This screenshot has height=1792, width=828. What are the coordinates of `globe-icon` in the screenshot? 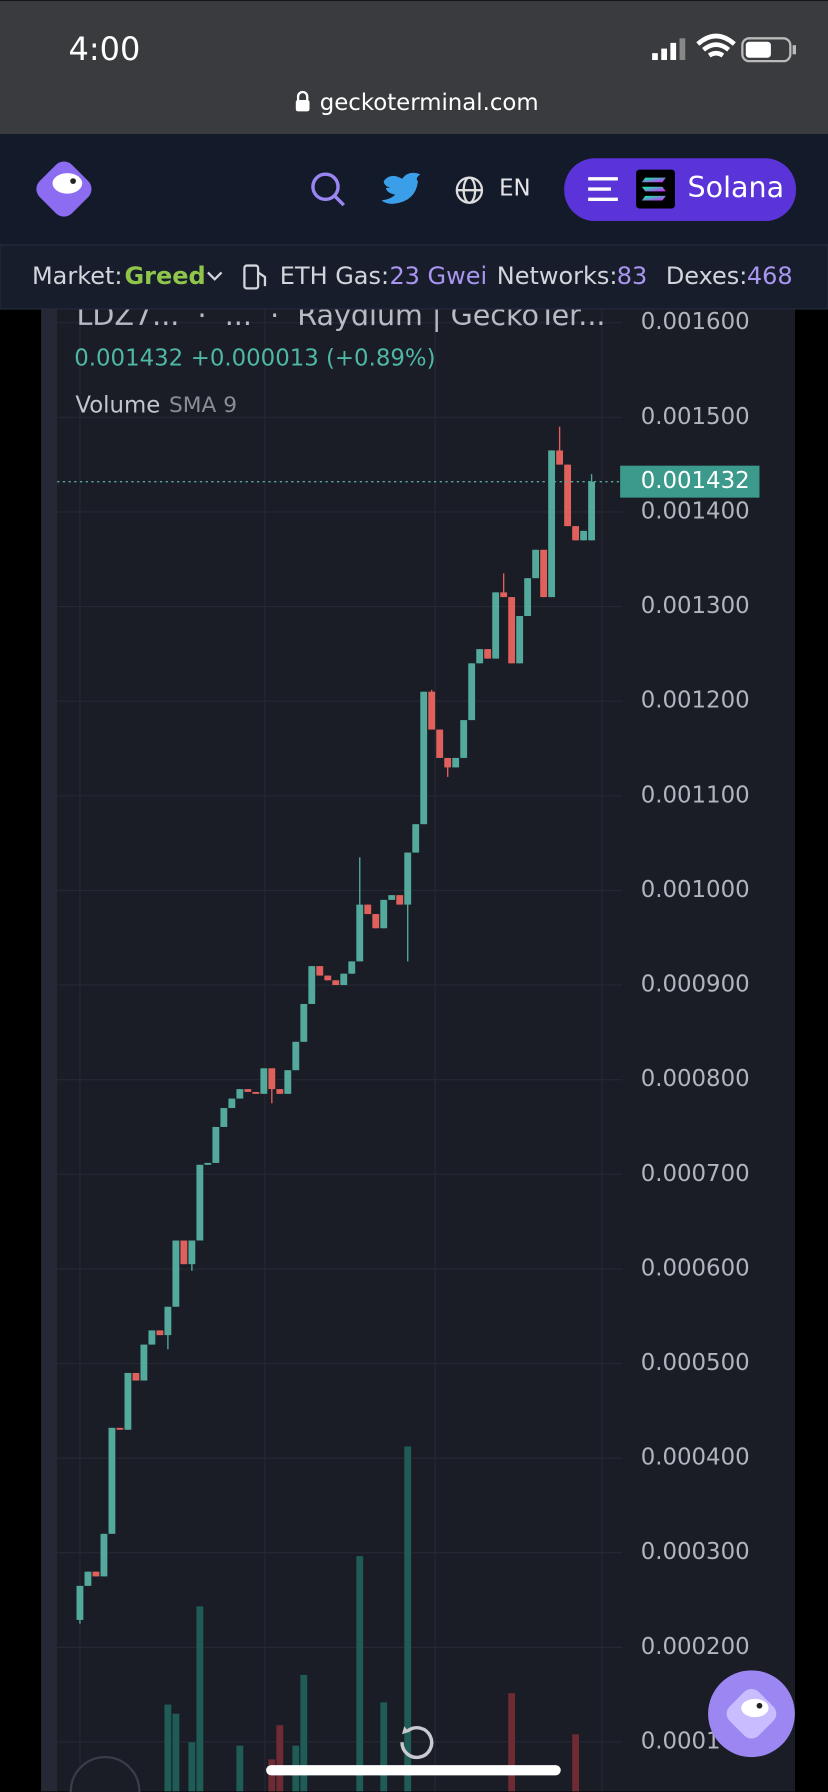 It's located at (469, 190).